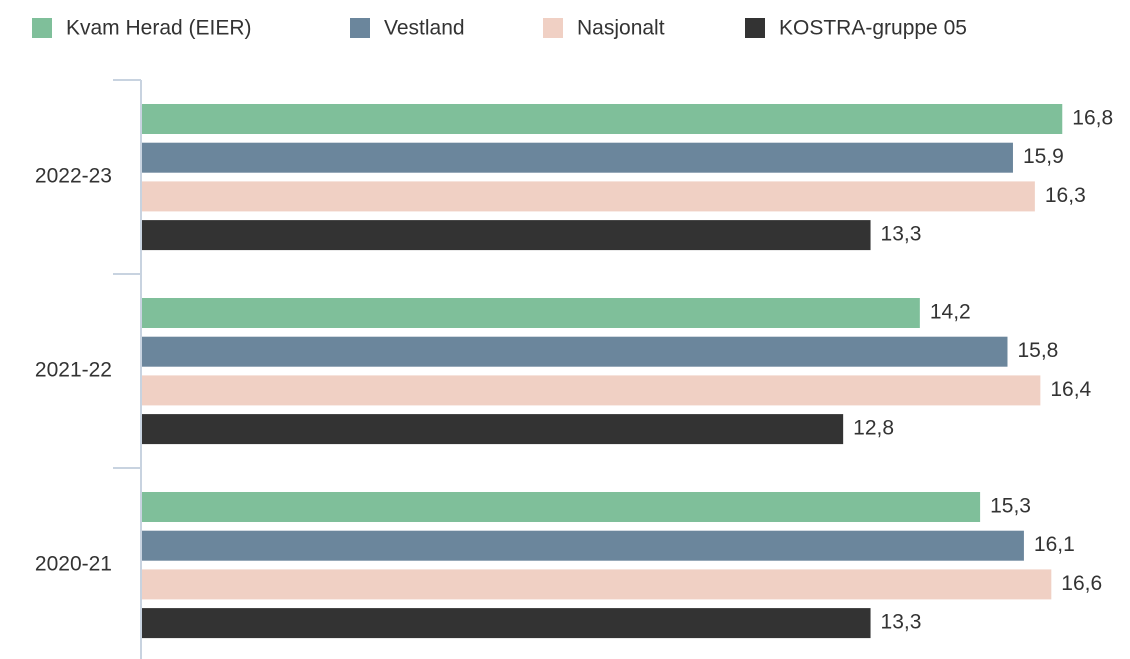  What do you see at coordinates (1065, 195) in the screenshot?
I see `value-label: 16,3` at bounding box center [1065, 195].